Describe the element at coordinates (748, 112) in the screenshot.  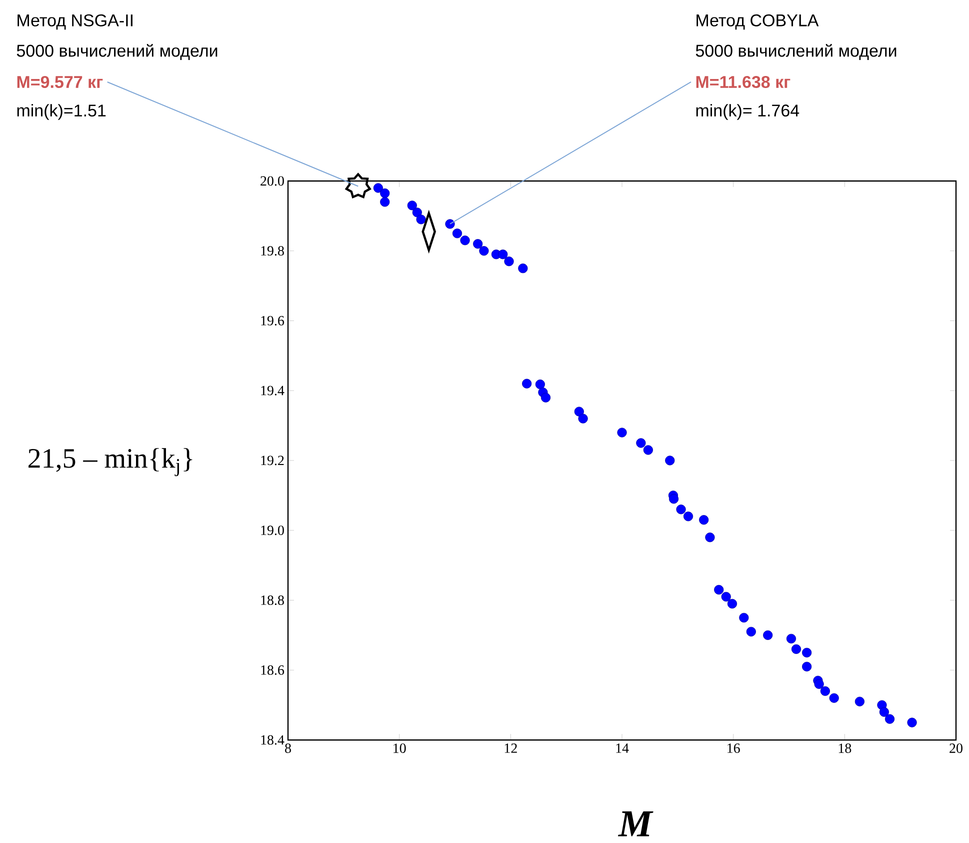
I see `text: min(k)= 1.764` at that location.